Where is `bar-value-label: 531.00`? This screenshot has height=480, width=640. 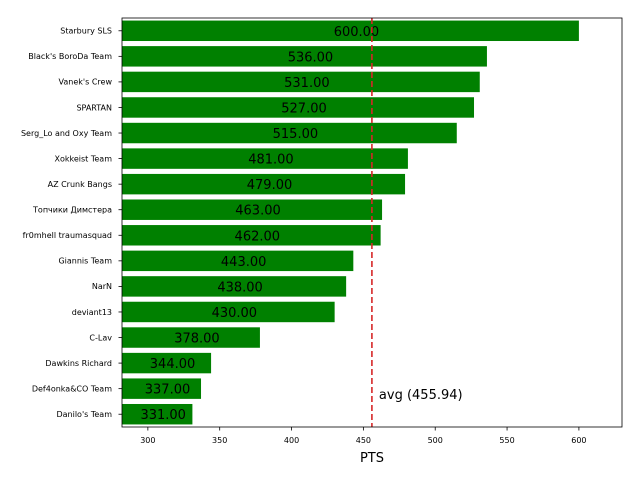 bar-value-label: 531.00 is located at coordinates (307, 83).